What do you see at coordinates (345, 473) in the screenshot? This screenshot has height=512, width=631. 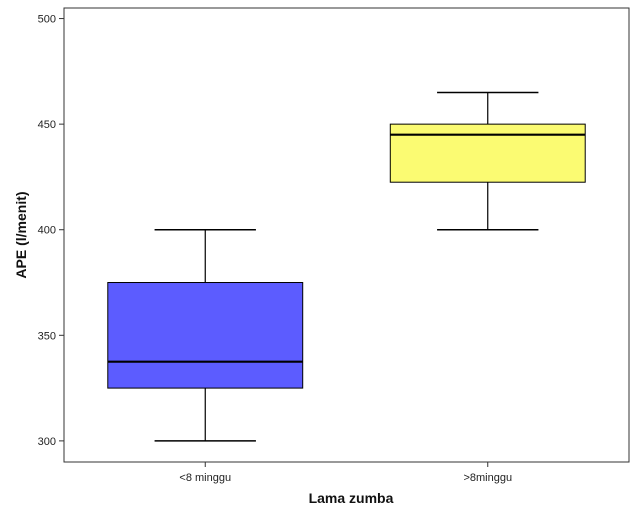 I see `x-axis: <8 minggu >8minggu` at bounding box center [345, 473].